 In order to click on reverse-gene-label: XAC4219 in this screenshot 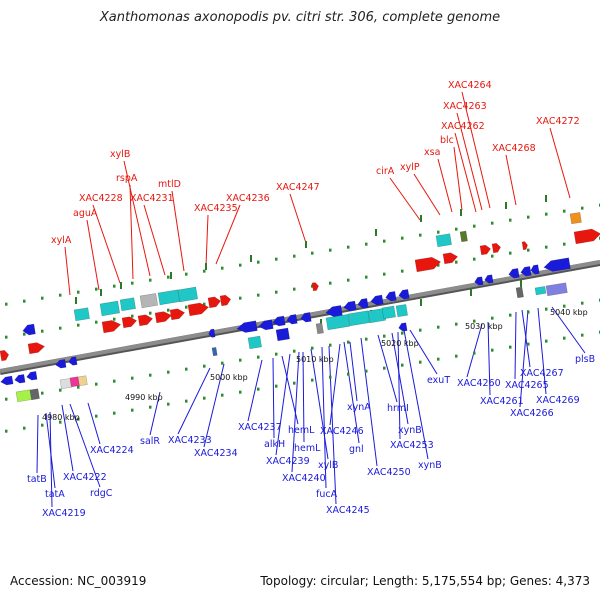, I will do `click(64, 513)`.